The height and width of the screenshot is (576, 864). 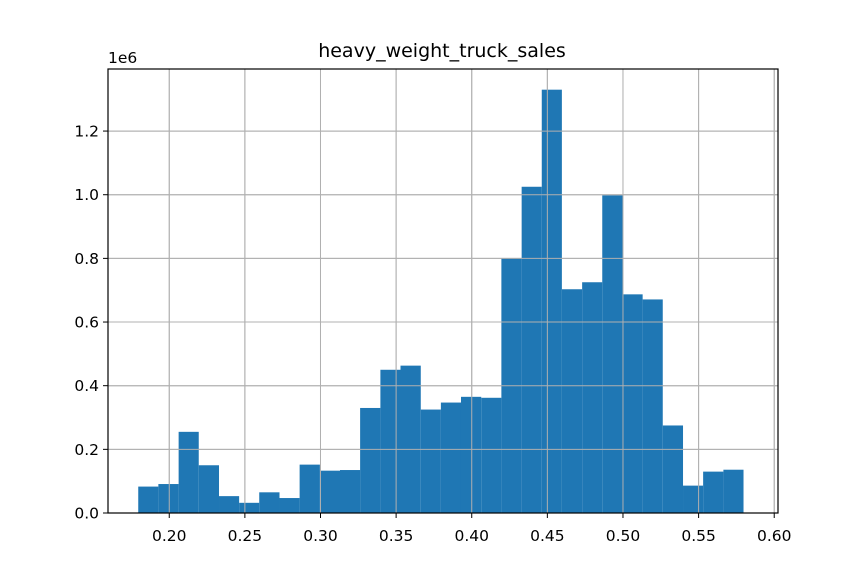 What do you see at coordinates (320, 536) in the screenshot?
I see `x-tick-label: 0.30` at bounding box center [320, 536].